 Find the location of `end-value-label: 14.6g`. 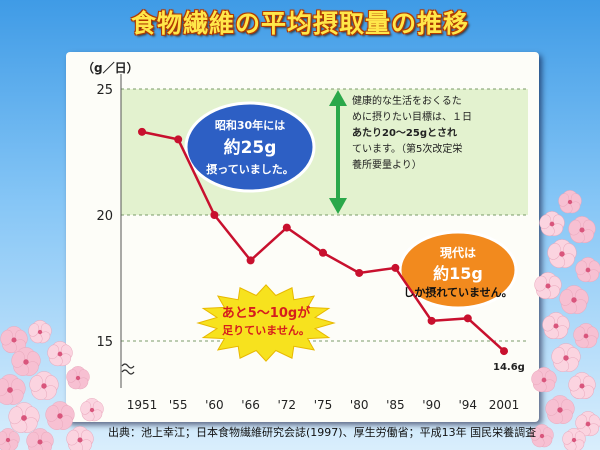

end-value-label: 14.6g is located at coordinates (509, 367).